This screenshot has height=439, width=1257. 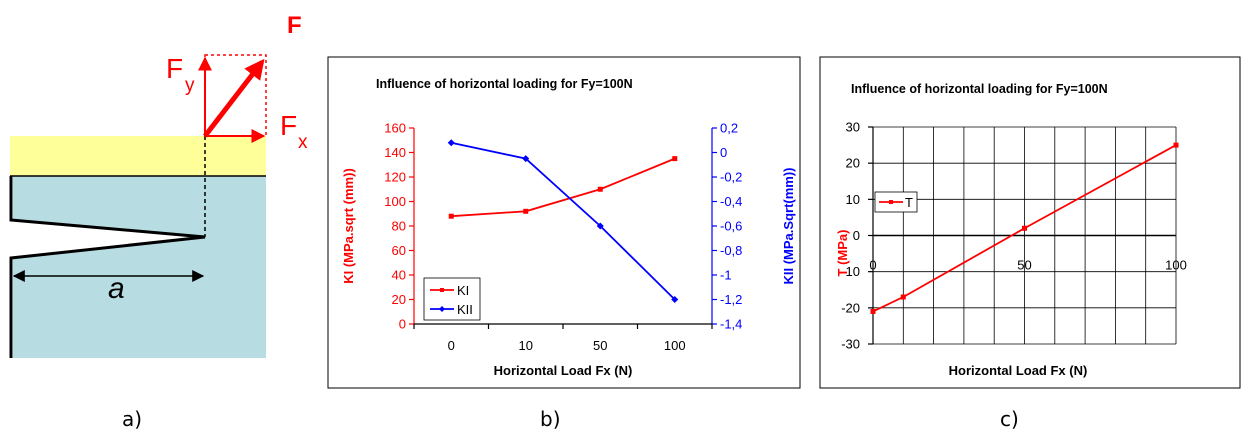 What do you see at coordinates (909, 202) in the screenshot?
I see `legend-t-label: T` at bounding box center [909, 202].